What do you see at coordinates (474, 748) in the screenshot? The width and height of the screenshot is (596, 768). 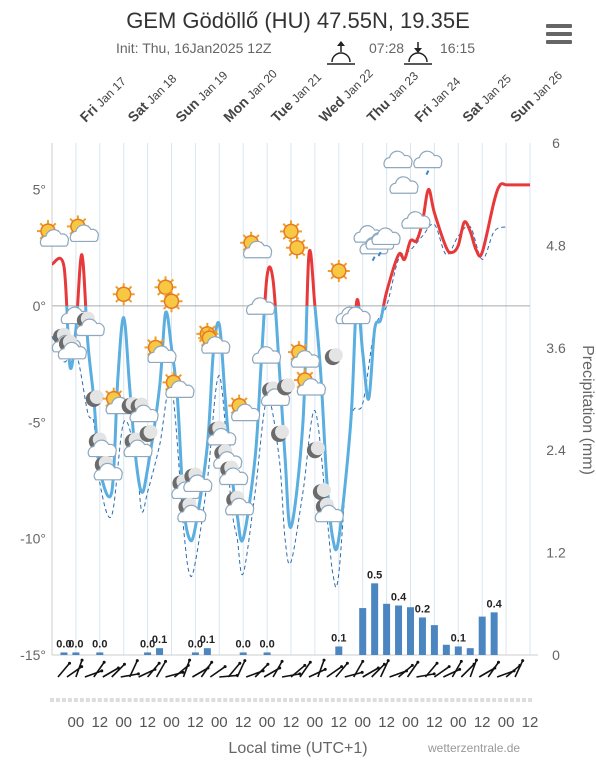 I see `credit-link: wetterzentrale.de` at bounding box center [474, 748].